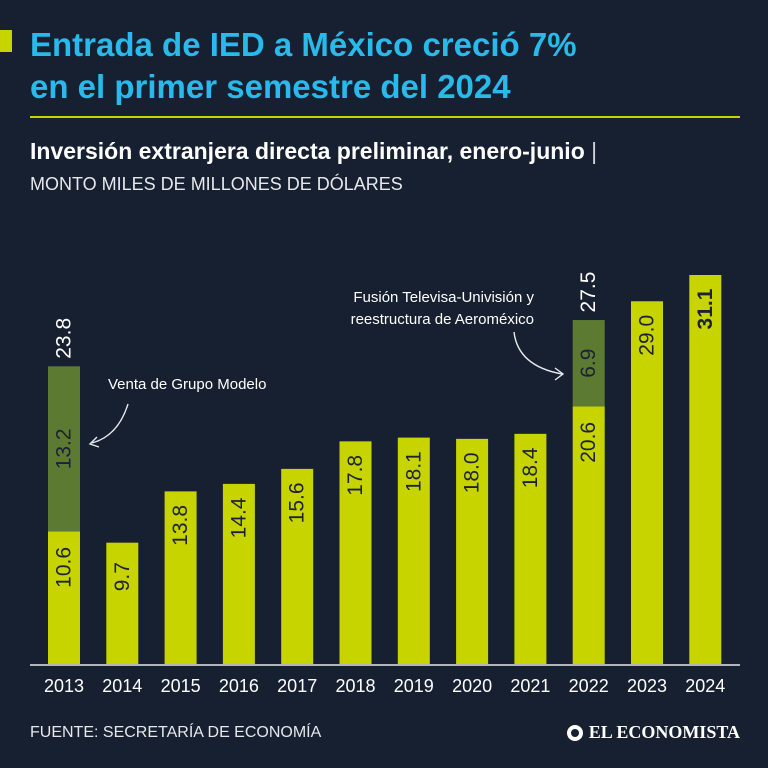 The width and height of the screenshot is (768, 768). I want to click on x-tick-label-2013: 2013, so click(64, 686).